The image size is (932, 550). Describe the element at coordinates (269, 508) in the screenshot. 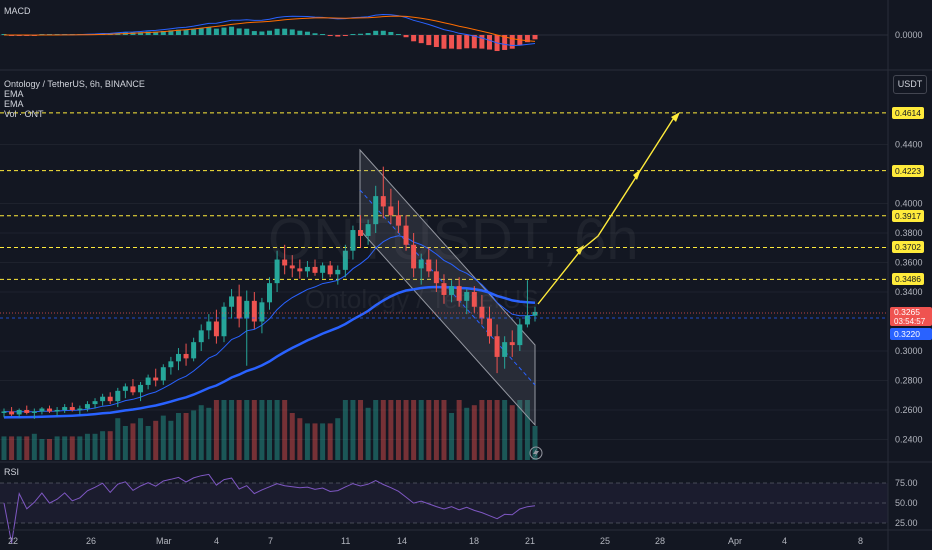

I see `rsi-line` at that location.